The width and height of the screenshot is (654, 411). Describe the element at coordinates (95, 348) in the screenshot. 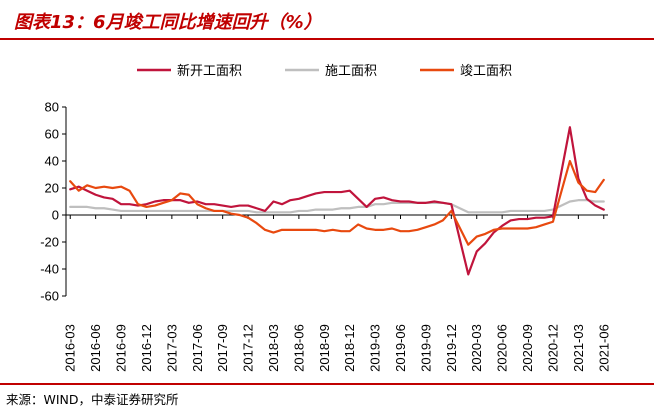

I see `x-tick-label: 2016-06` at that location.